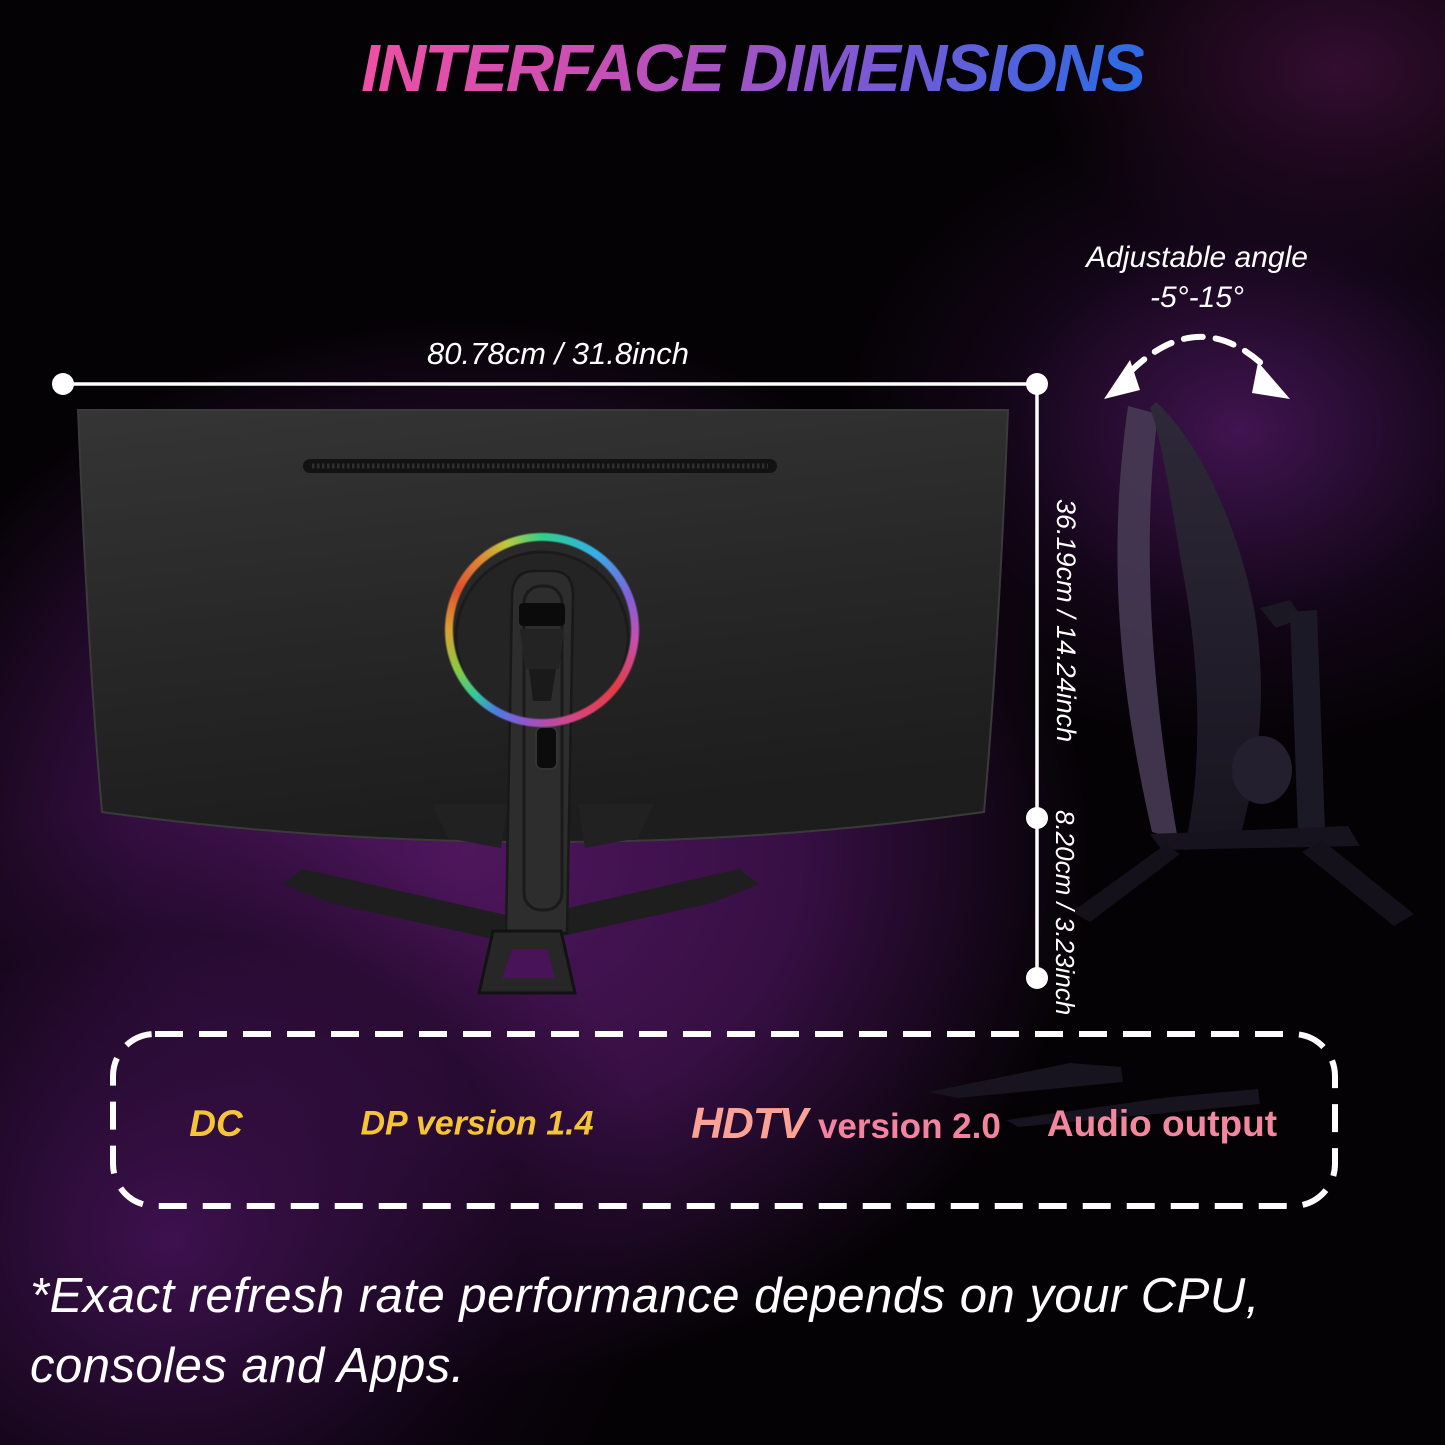 This screenshot has width=1445, height=1445. Describe the element at coordinates (1025, 1080) in the screenshot. I see `side-leg-blade-upper` at that location.